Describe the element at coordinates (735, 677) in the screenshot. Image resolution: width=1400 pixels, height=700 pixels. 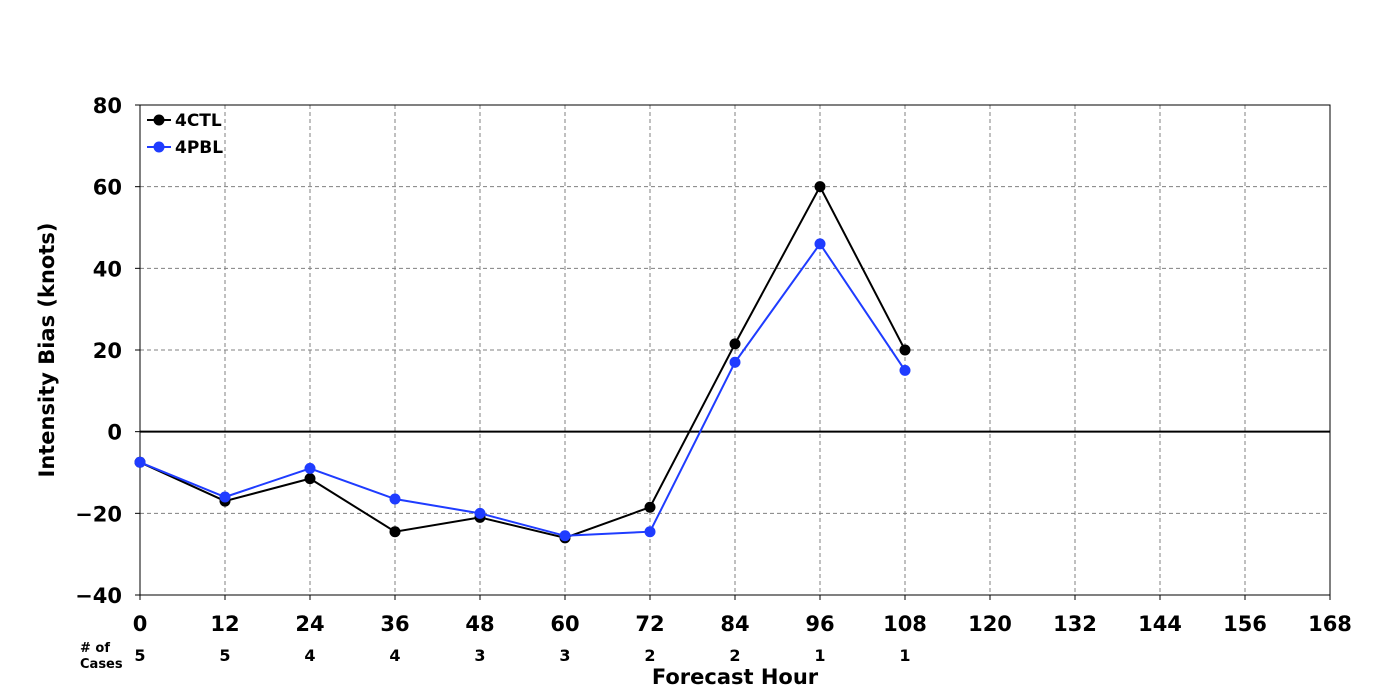
I see `x-axis-label: Forecast Hour` at that location.